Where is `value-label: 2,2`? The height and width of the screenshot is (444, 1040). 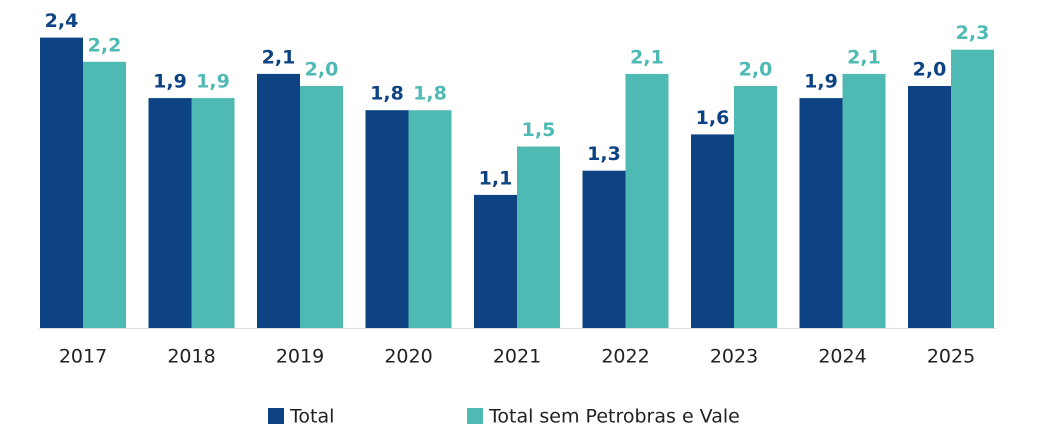
value-label: 2,2 is located at coordinates (105, 45).